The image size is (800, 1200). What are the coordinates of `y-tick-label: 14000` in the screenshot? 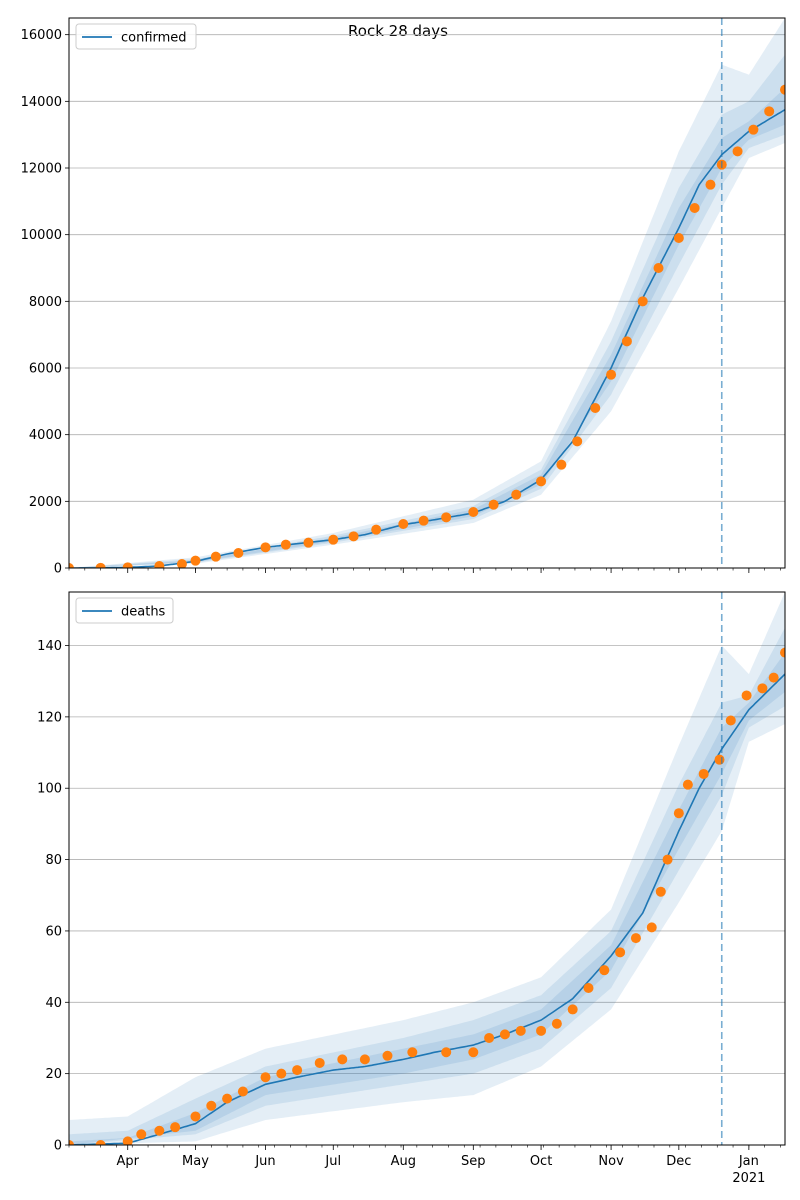 It's located at (41, 102).